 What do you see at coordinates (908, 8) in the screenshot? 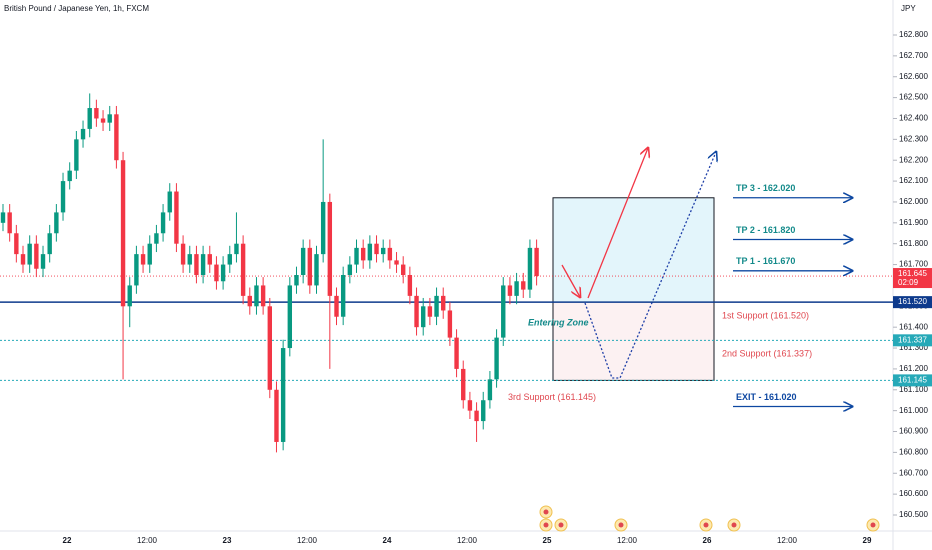
I see `currency: JPY` at bounding box center [908, 8].